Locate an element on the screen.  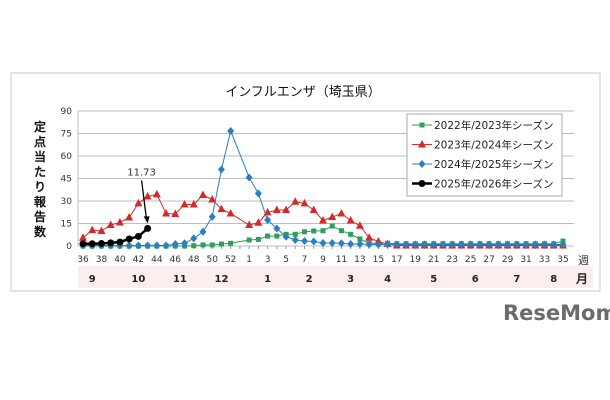
svg-text: 数 is located at coordinates (40, 231).